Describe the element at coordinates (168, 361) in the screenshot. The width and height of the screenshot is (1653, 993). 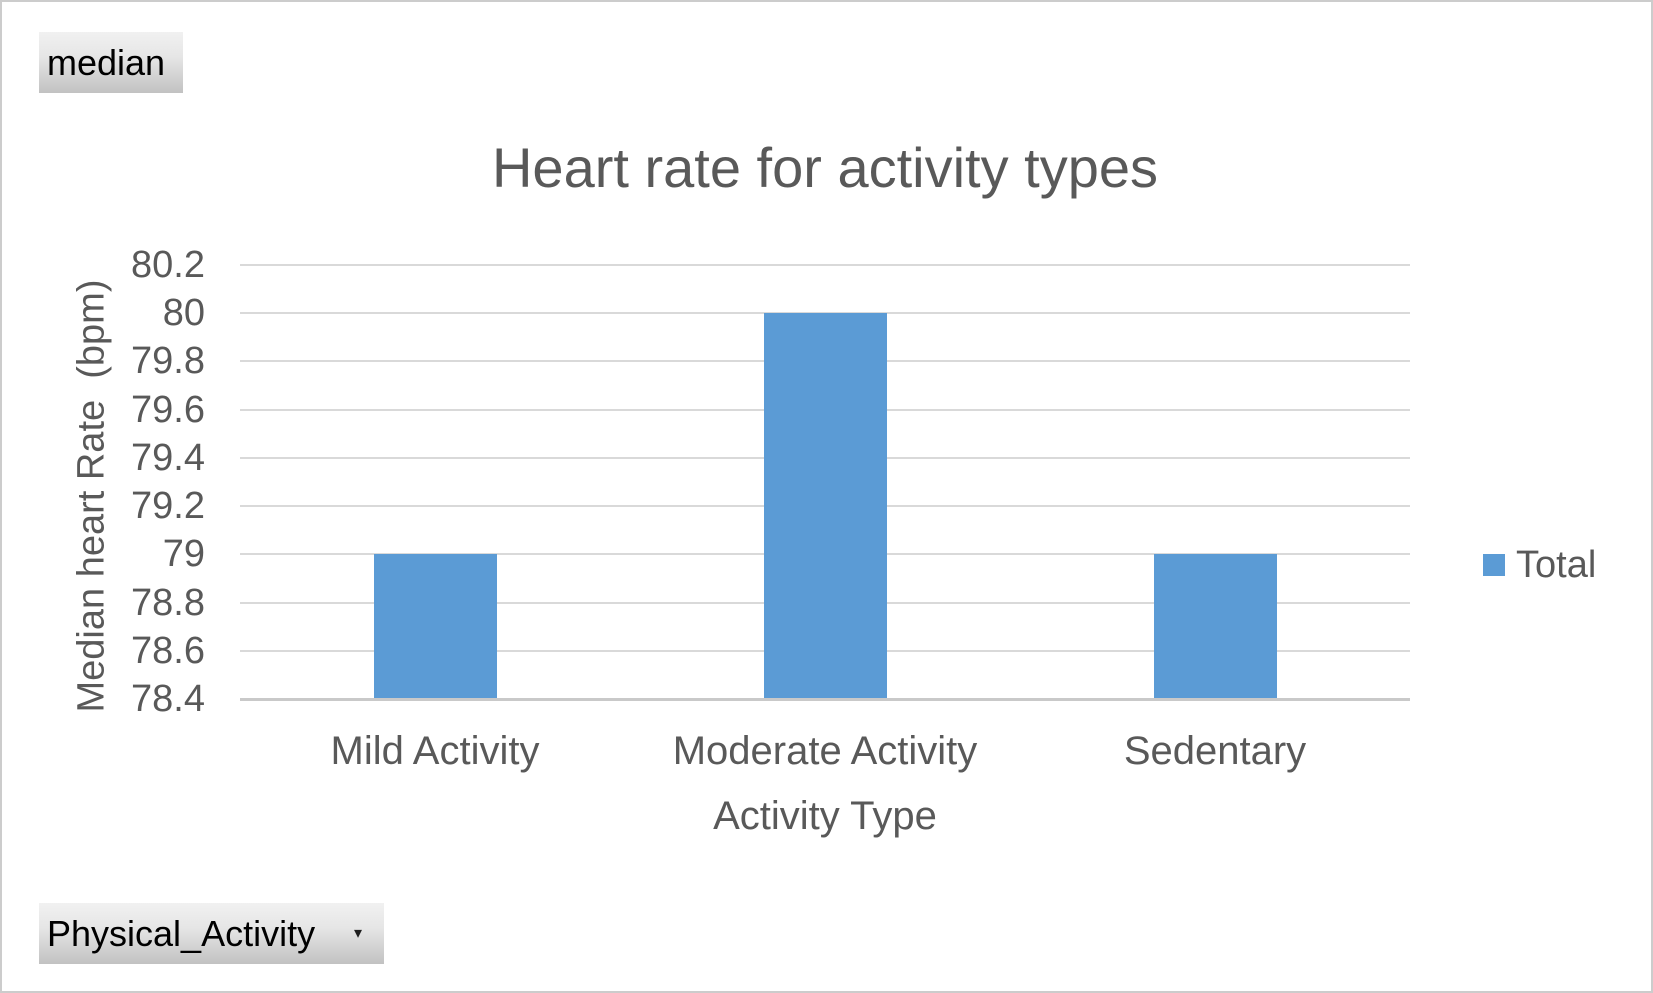
I see `y-tick-label: 79.8` at that location.